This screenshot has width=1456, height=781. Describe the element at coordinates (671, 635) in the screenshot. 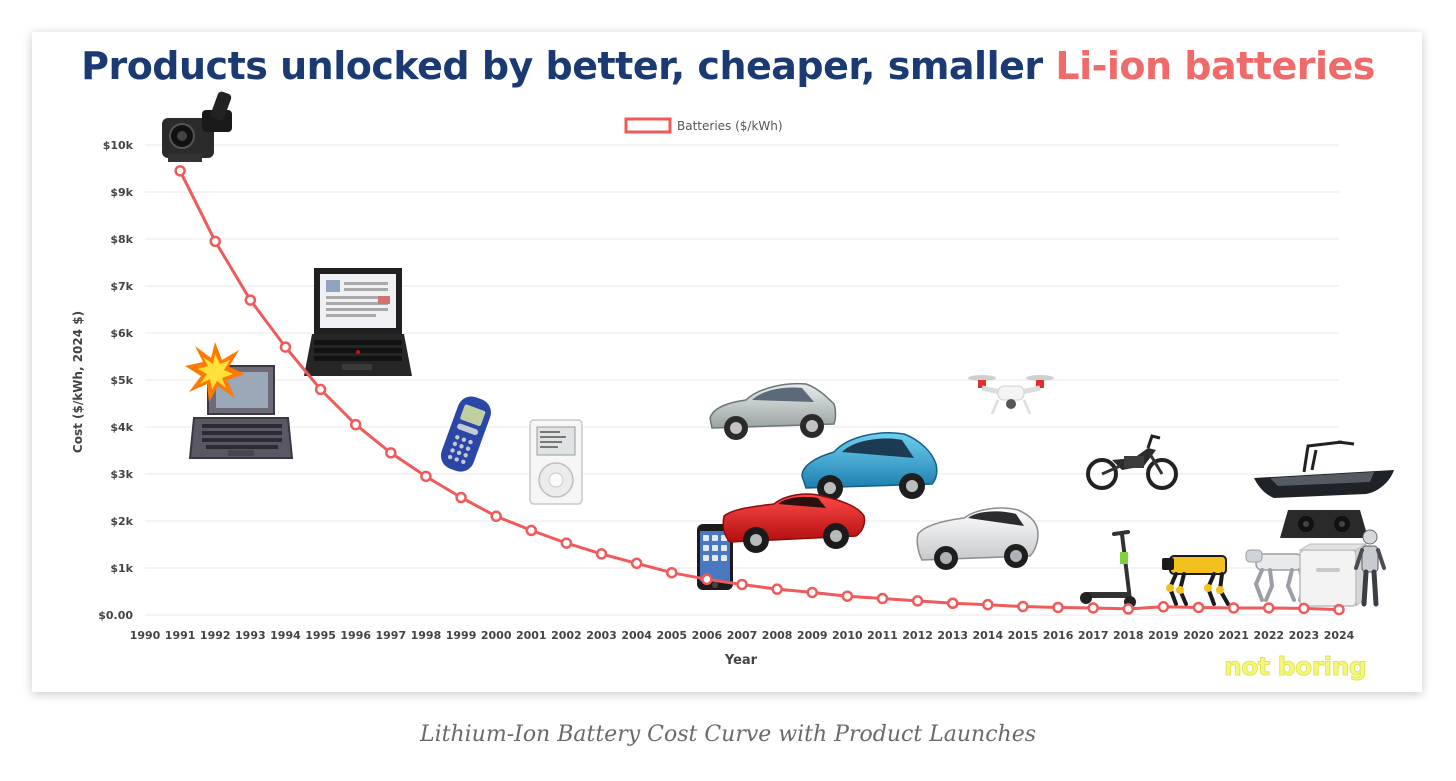

I see `x-tick-label: 2005` at that location.